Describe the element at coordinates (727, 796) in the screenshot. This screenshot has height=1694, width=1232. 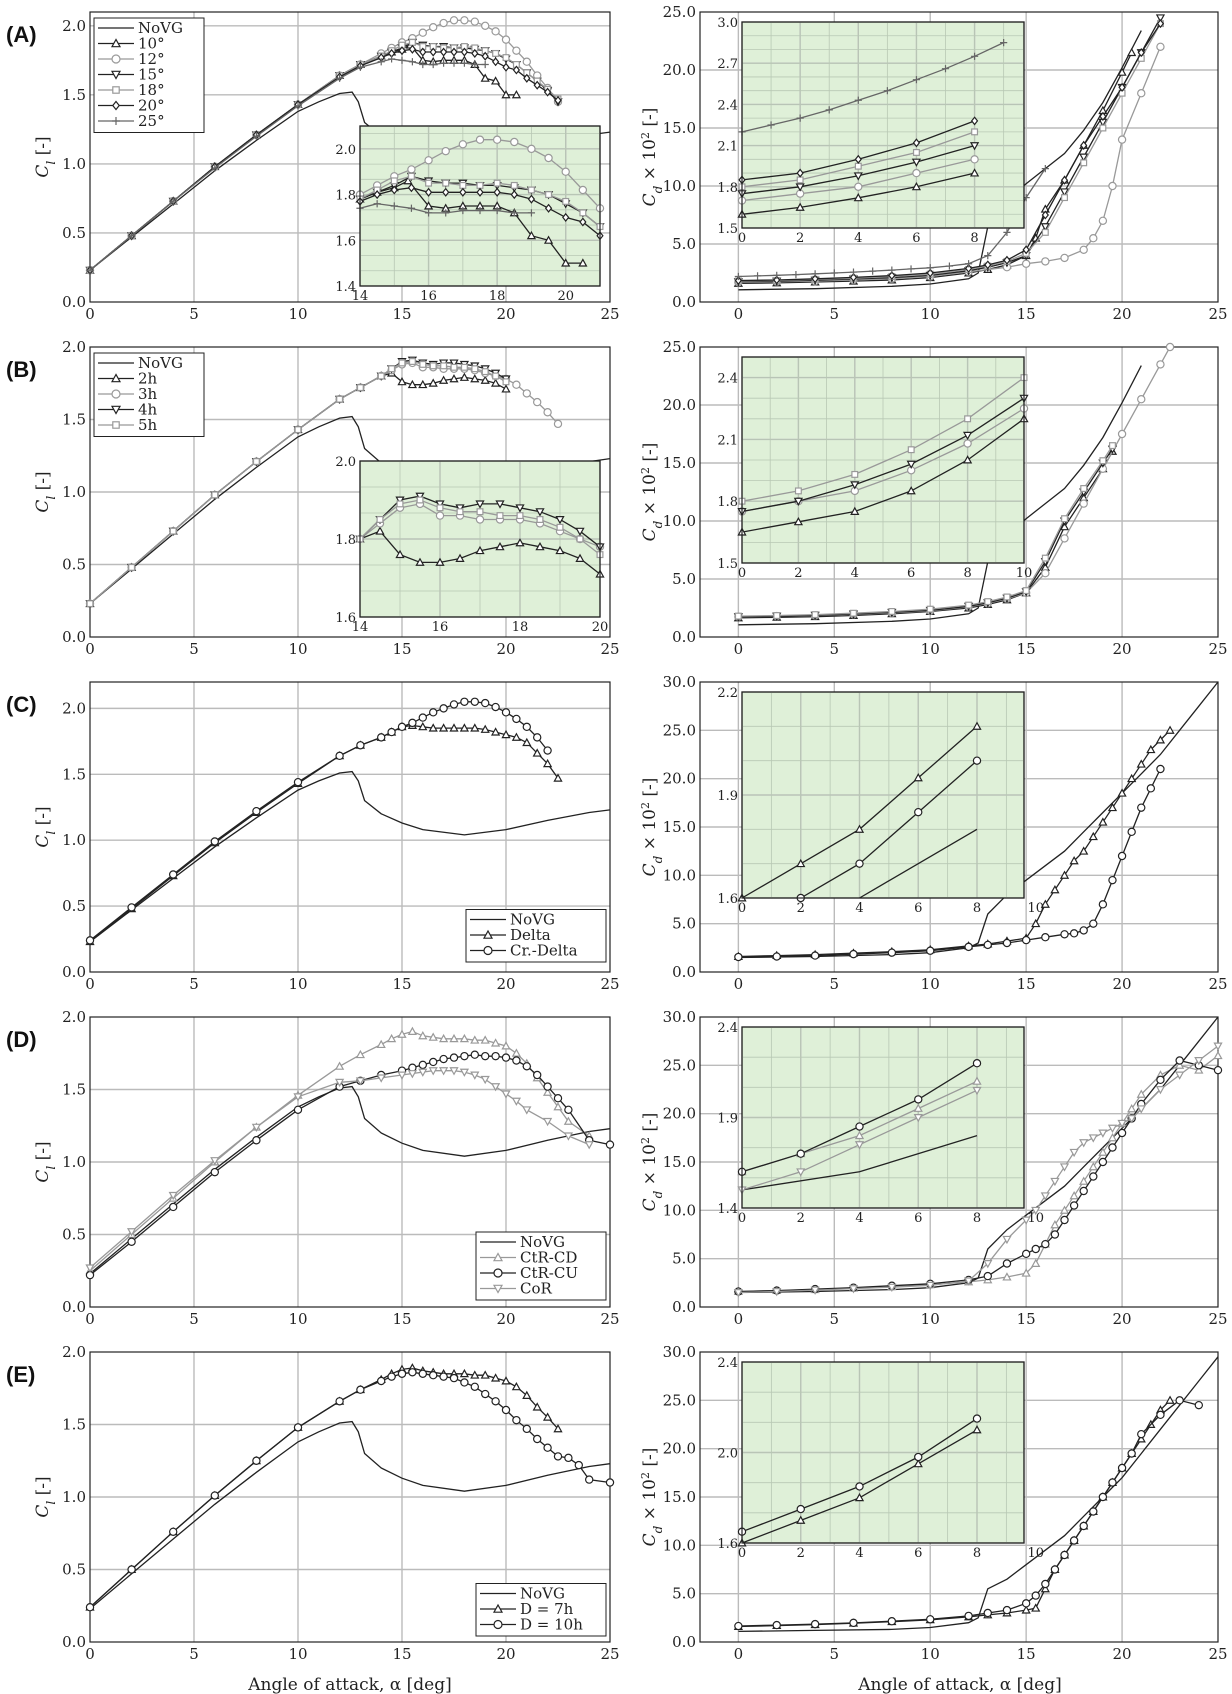
I see `panel-2-cd-inset-y-tick-label-1: 1.9` at that location.